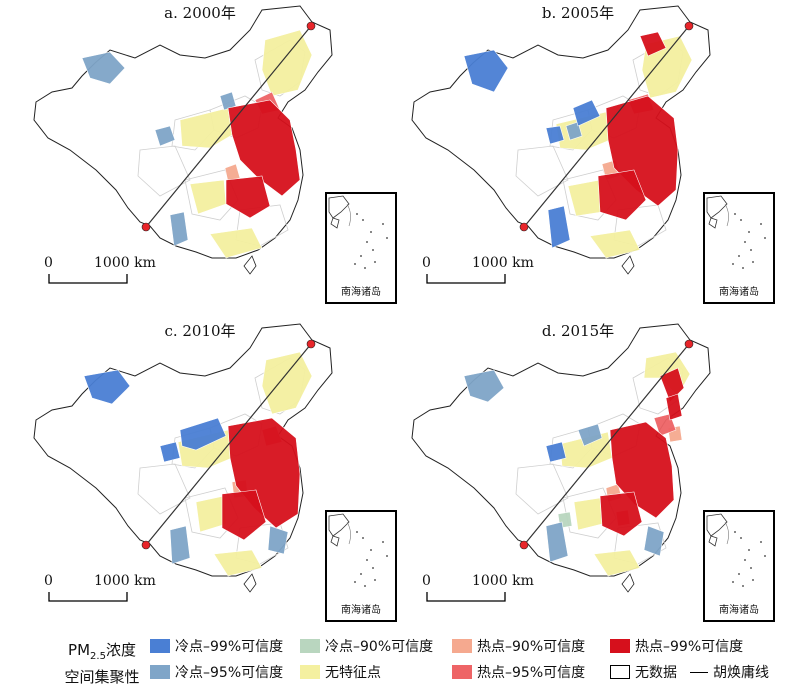  I want to click on hu-line-north-point-d, so click(689, 344).